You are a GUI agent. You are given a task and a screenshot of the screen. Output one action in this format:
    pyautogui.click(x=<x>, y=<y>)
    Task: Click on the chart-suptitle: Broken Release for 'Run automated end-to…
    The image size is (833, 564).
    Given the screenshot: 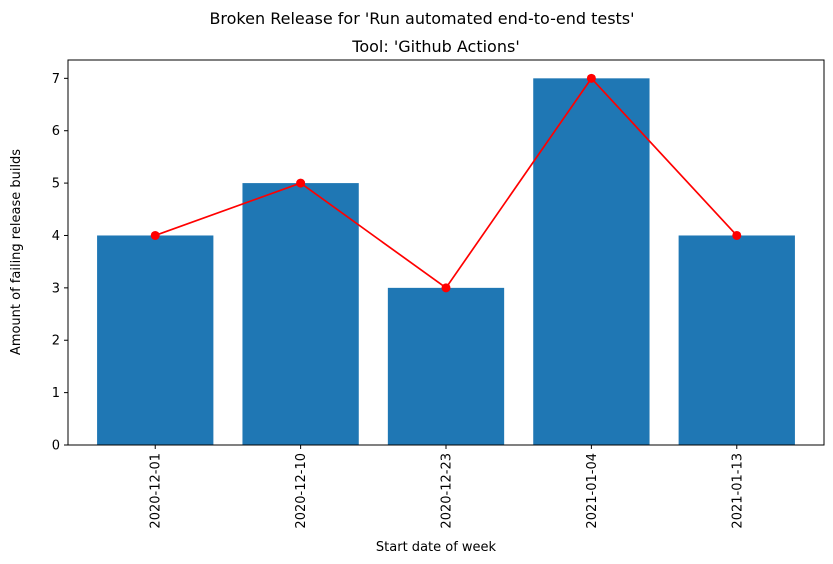 What is the action you would take?
    pyautogui.click(x=421, y=18)
    